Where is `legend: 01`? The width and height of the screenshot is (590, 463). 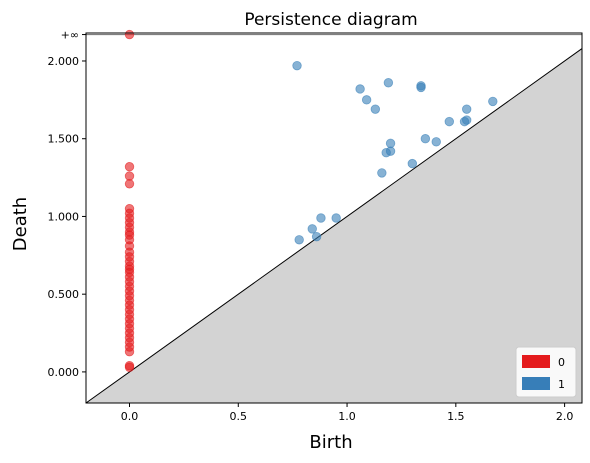 legend: 01 is located at coordinates (546, 372).